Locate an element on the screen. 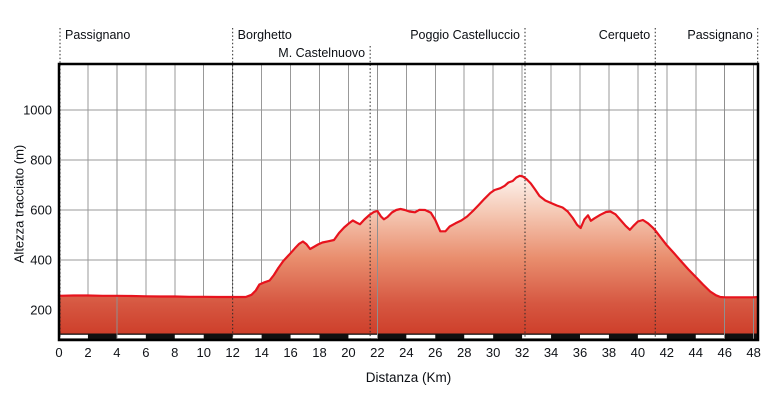 The width and height of the screenshot is (777, 406). waypoint-label: Cerqueto is located at coordinates (624, 35).